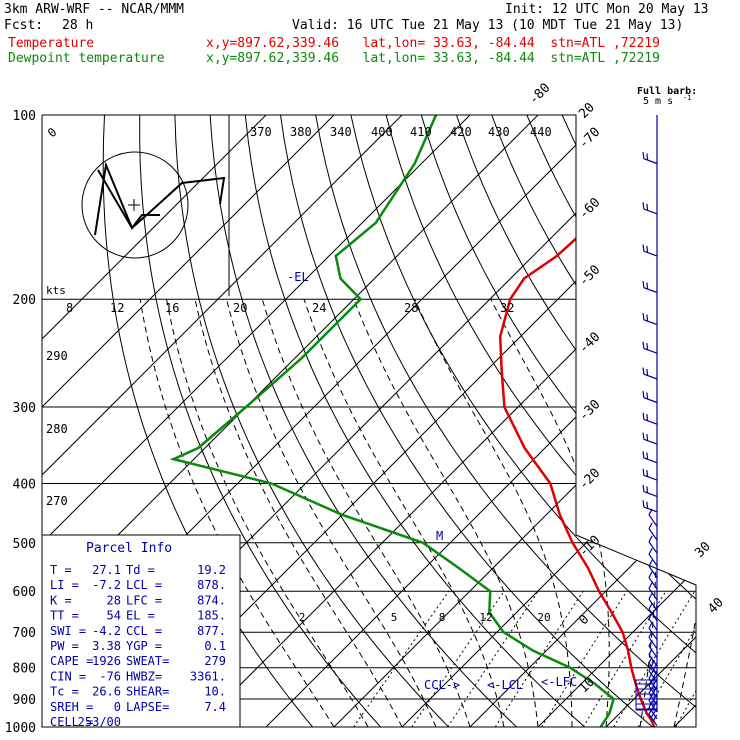 The width and height of the screenshot is (740, 740). Describe the element at coordinates (302, 617) in the screenshot. I see `mixing-ratio-label: 2` at that location.